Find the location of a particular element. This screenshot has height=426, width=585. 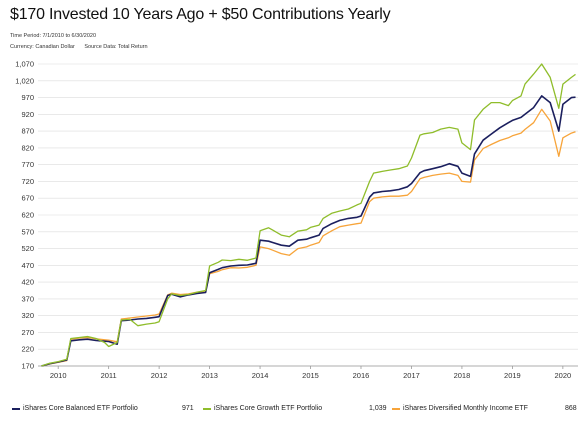

y-tick-label: 720 is located at coordinates (27, 181).